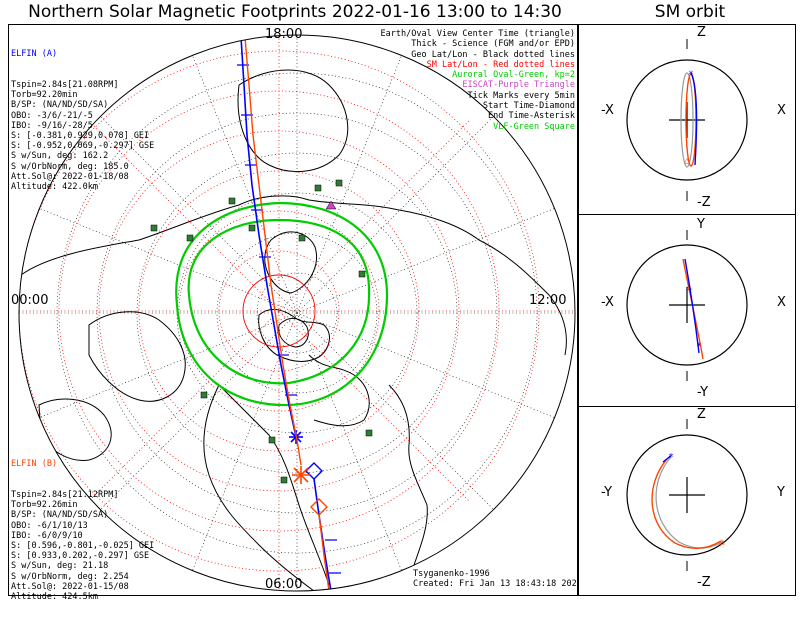  Describe the element at coordinates (687, 305) in the screenshot. I see `sm-plot-xy: △ *` at that location.